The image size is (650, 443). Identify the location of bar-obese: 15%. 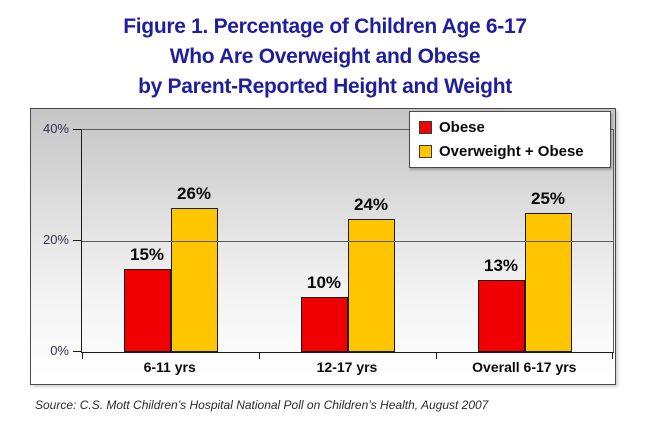
(147, 298).